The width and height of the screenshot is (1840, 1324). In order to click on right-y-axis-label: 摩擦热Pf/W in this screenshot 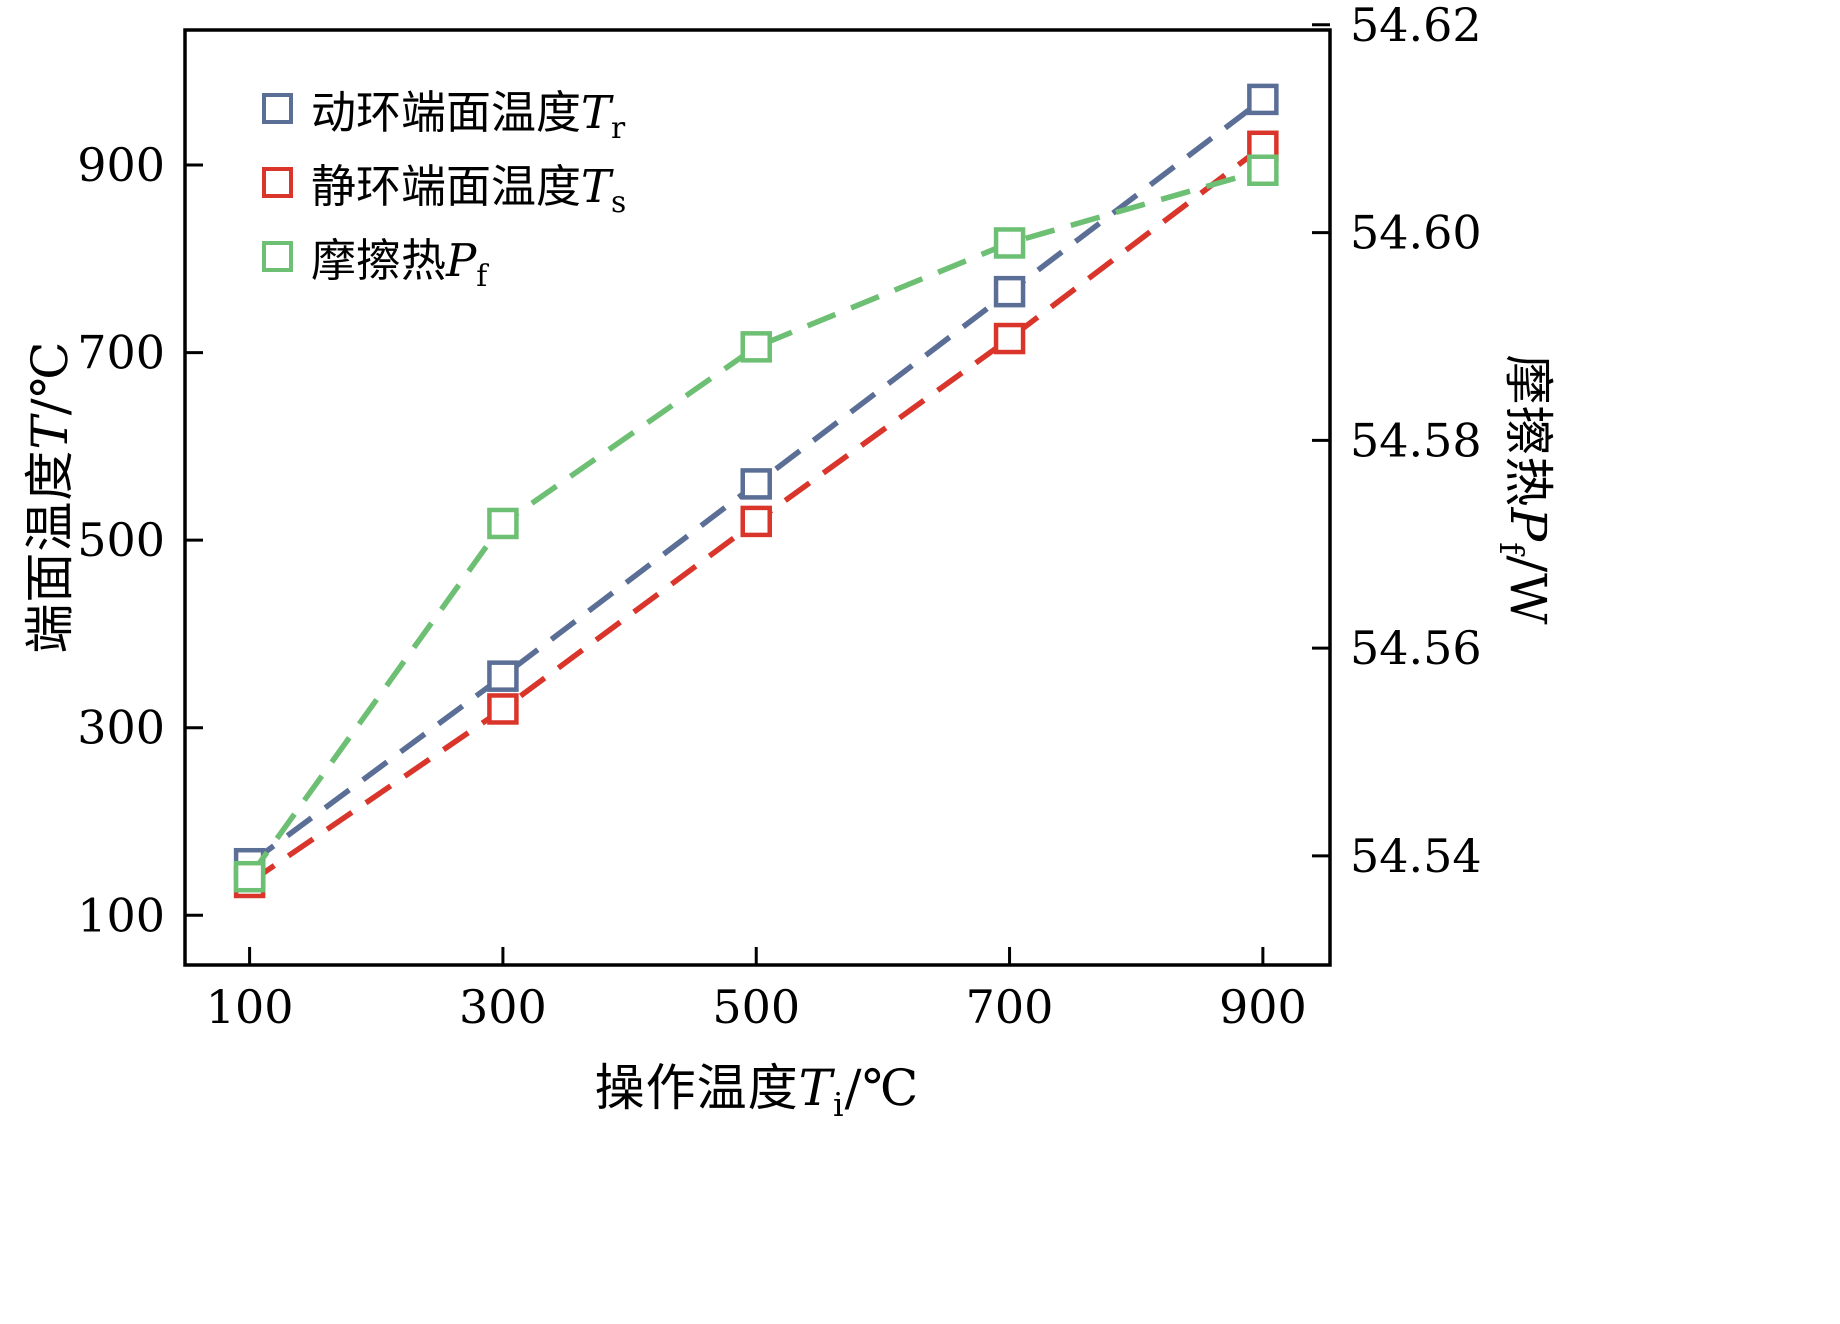, I will do `click(1524, 490)`.